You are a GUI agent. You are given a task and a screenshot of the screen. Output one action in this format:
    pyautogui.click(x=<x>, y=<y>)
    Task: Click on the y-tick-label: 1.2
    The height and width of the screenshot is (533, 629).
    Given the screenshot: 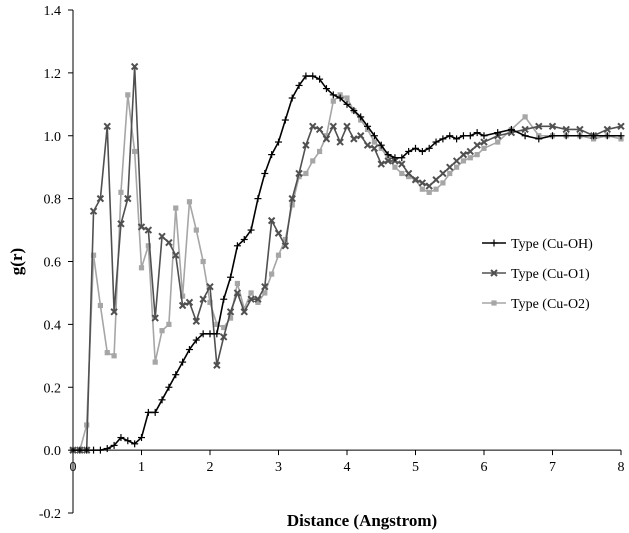 What is the action you would take?
    pyautogui.click(x=53, y=74)
    